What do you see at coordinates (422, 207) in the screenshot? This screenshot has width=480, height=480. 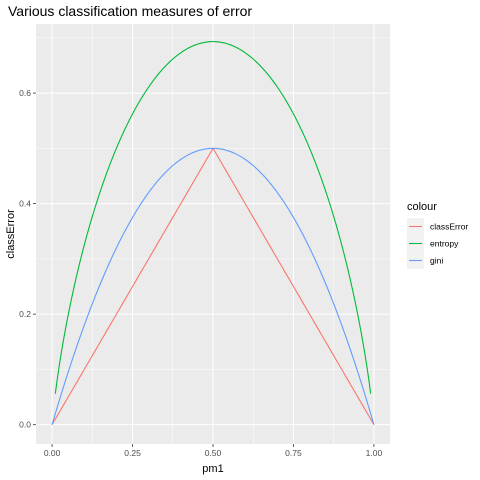 I see `legend-title: colour` at bounding box center [422, 207].